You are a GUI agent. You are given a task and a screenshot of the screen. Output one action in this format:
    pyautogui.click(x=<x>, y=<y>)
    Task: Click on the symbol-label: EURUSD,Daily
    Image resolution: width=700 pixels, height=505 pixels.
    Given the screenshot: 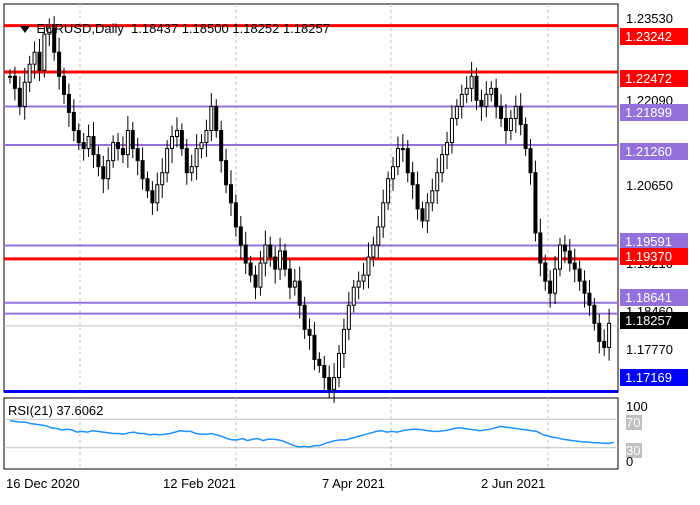 What is the action you would take?
    pyautogui.click(x=80, y=28)
    